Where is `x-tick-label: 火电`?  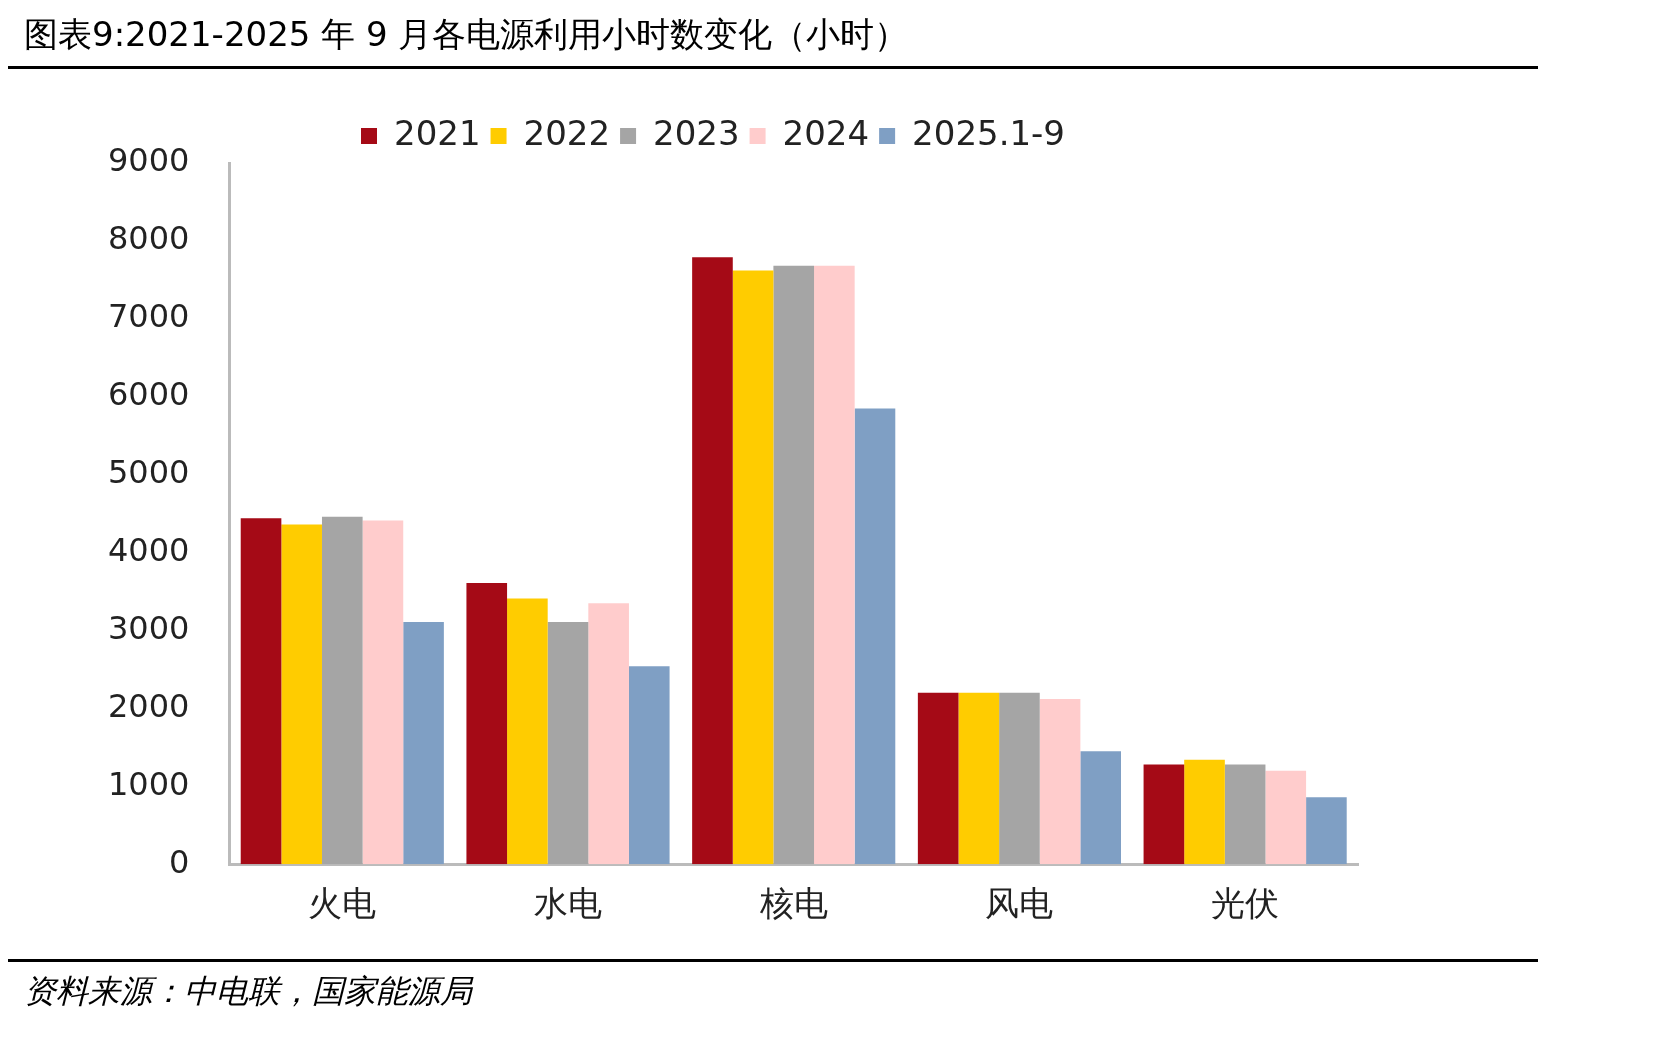
x-tick-label: 火电 is located at coordinates (342, 903).